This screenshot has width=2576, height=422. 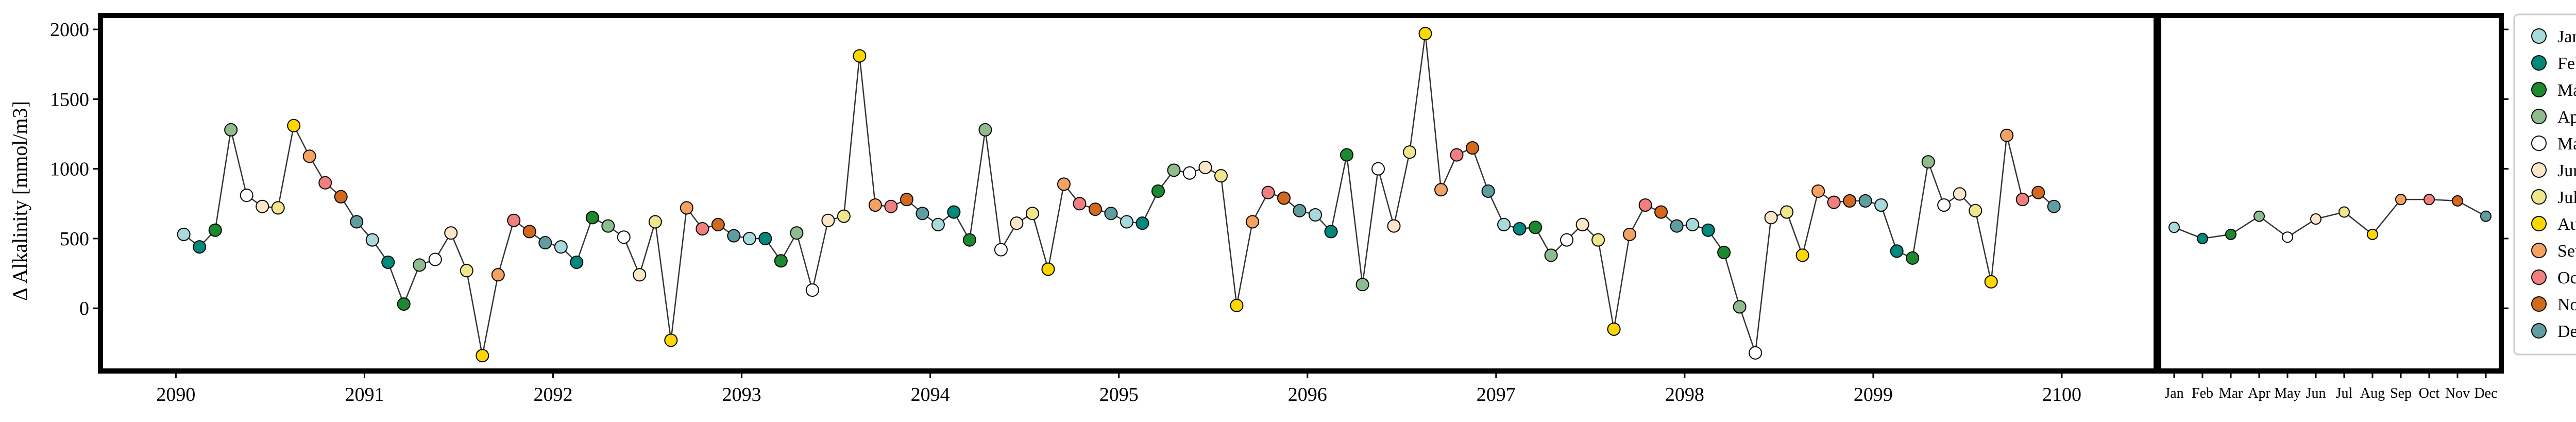 I want to click on clim-x-tick-label: Oct, so click(x=2429, y=393).